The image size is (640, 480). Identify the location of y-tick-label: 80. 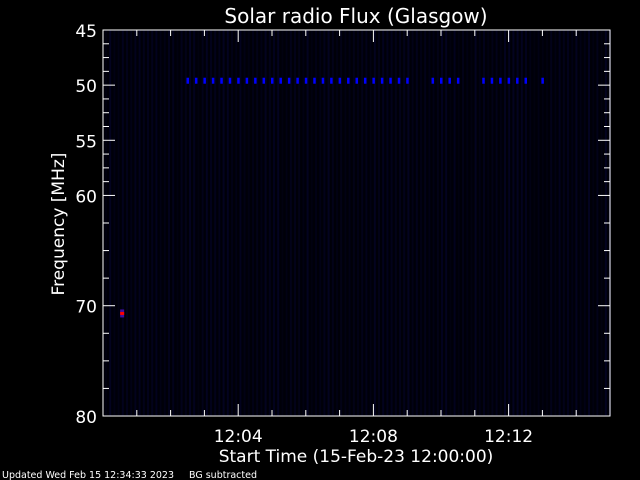
(86, 418).